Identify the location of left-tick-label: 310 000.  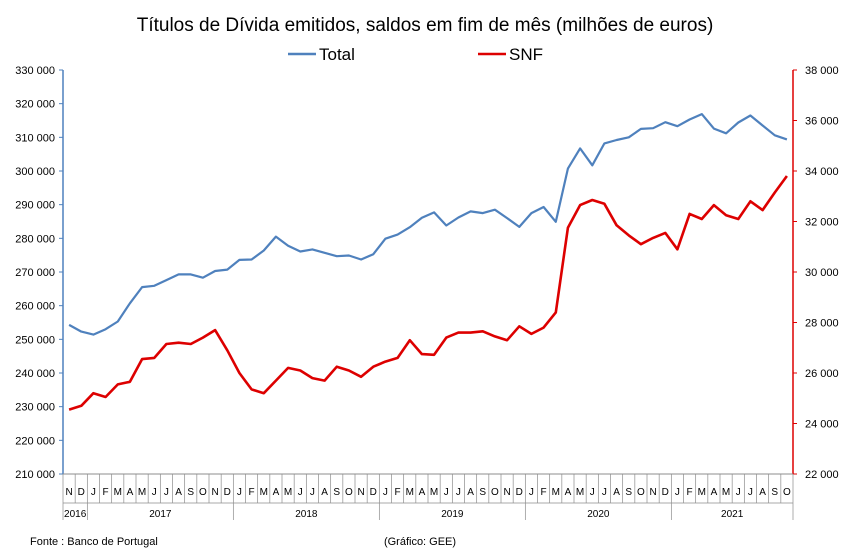
(35, 138).